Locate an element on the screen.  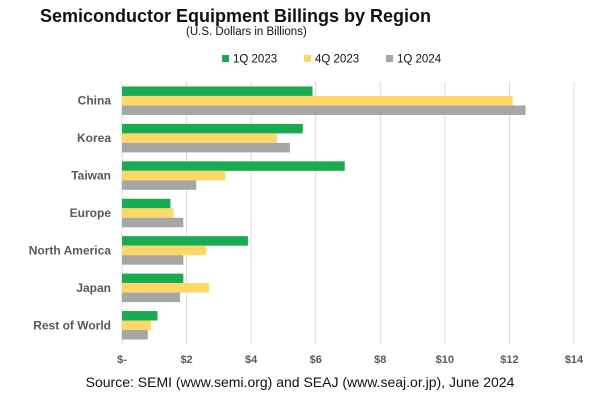
bar-korea-1q-2023 is located at coordinates (212, 128).